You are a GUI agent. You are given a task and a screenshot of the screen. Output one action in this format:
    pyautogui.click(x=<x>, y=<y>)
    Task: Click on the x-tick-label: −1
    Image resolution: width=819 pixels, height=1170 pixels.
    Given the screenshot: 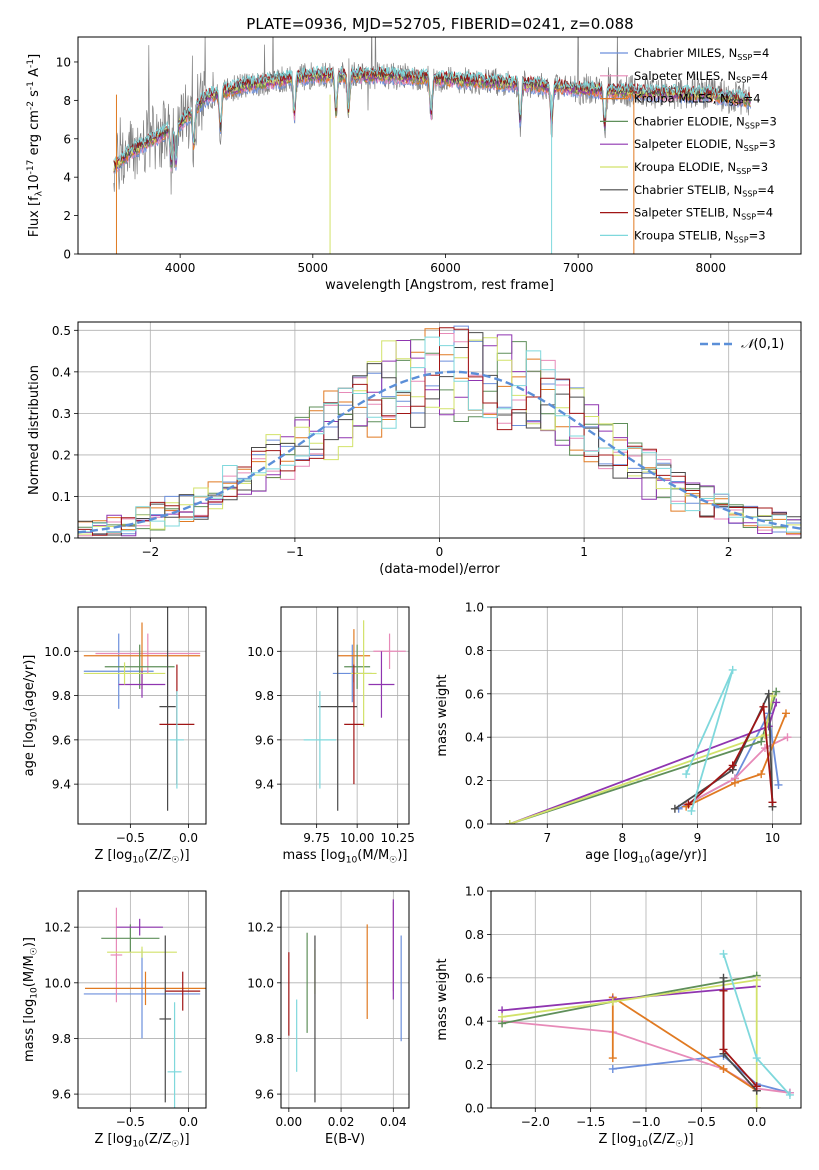 What is the action you would take?
    pyautogui.click(x=295, y=552)
    